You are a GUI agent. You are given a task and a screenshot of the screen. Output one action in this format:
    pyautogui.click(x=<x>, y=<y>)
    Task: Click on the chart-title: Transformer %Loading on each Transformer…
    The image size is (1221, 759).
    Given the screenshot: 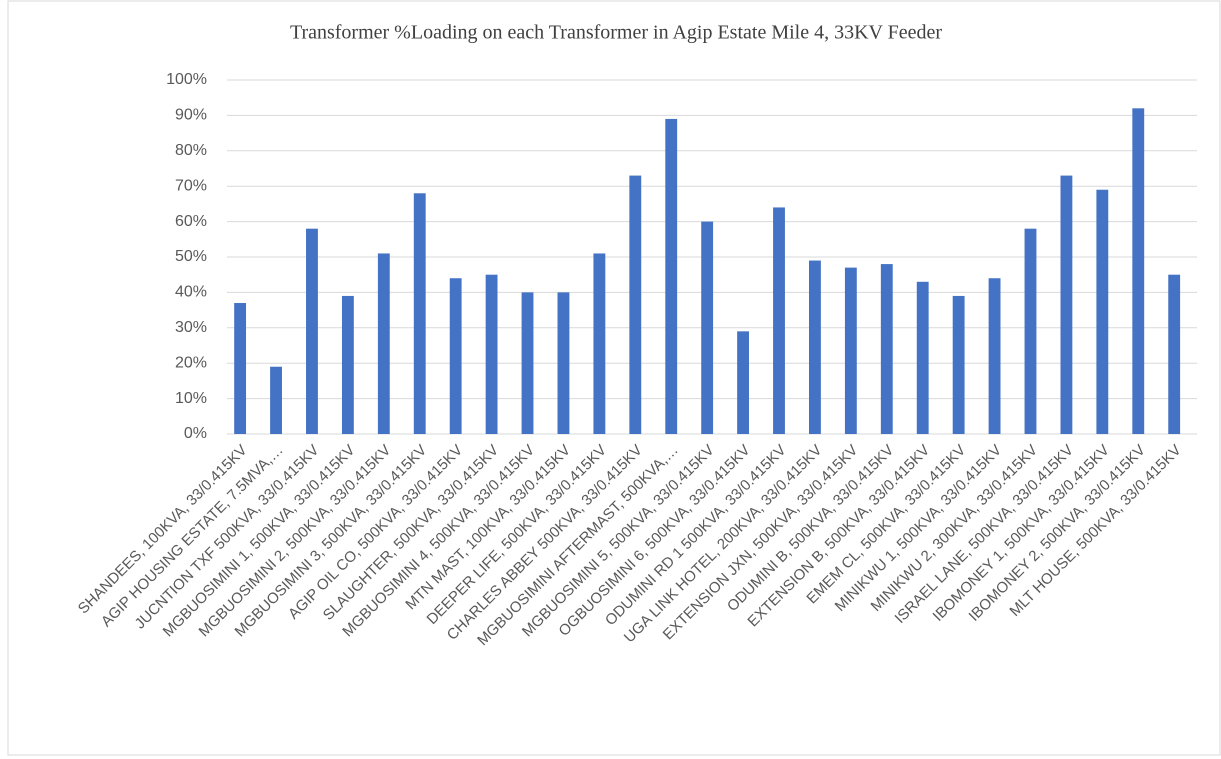 What is the action you would take?
    pyautogui.click(x=616, y=33)
    